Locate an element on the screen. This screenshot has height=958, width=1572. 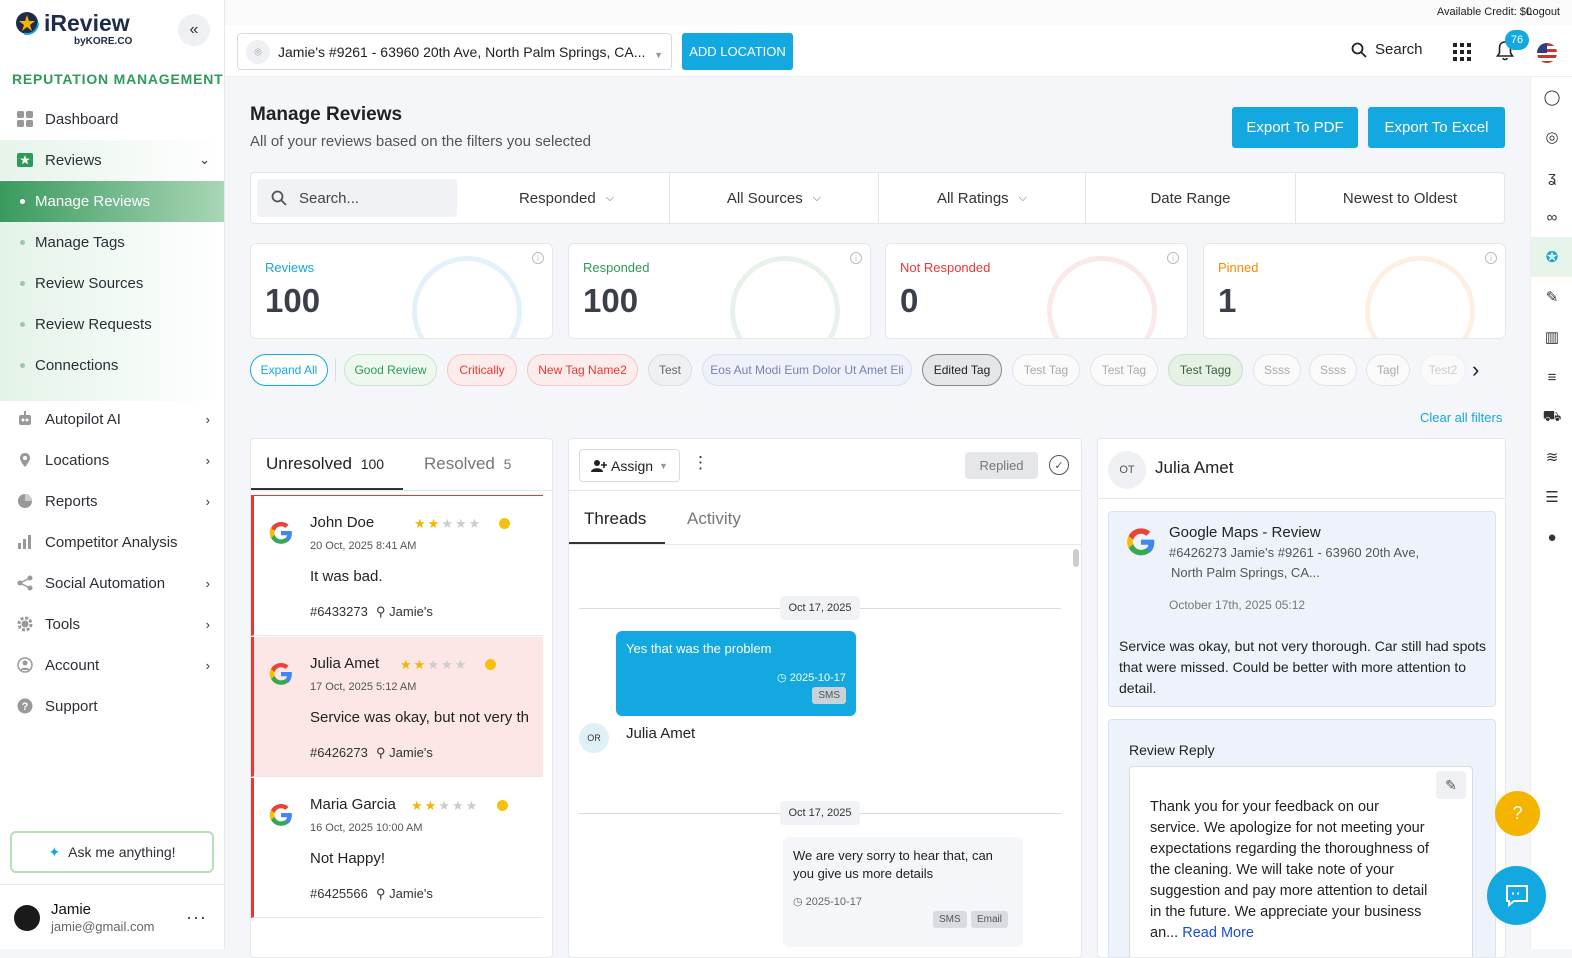
lines-icon: ≡ is located at coordinates (1552, 377).